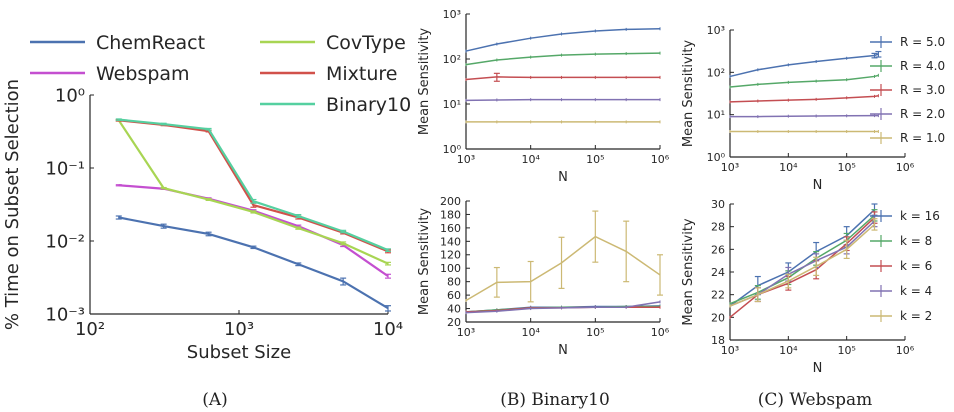  I want to click on legend-entry: Webspam, so click(110, 74).